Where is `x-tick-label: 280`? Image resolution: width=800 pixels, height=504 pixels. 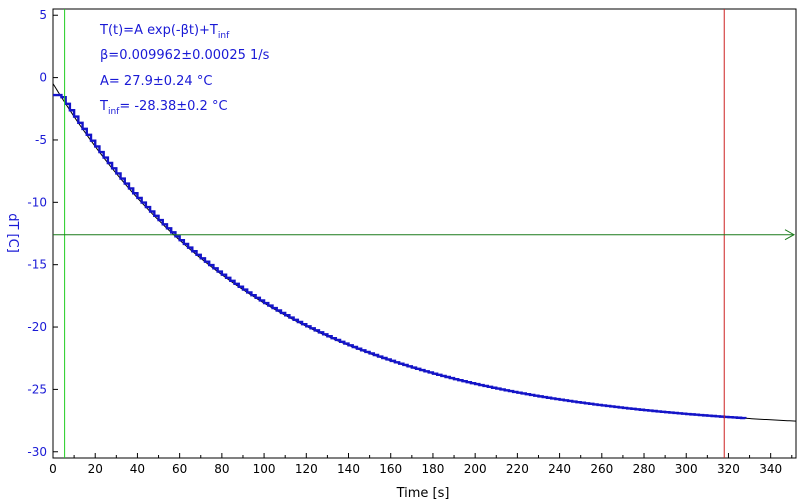
x-tick-label: 280 is located at coordinates (644, 469).